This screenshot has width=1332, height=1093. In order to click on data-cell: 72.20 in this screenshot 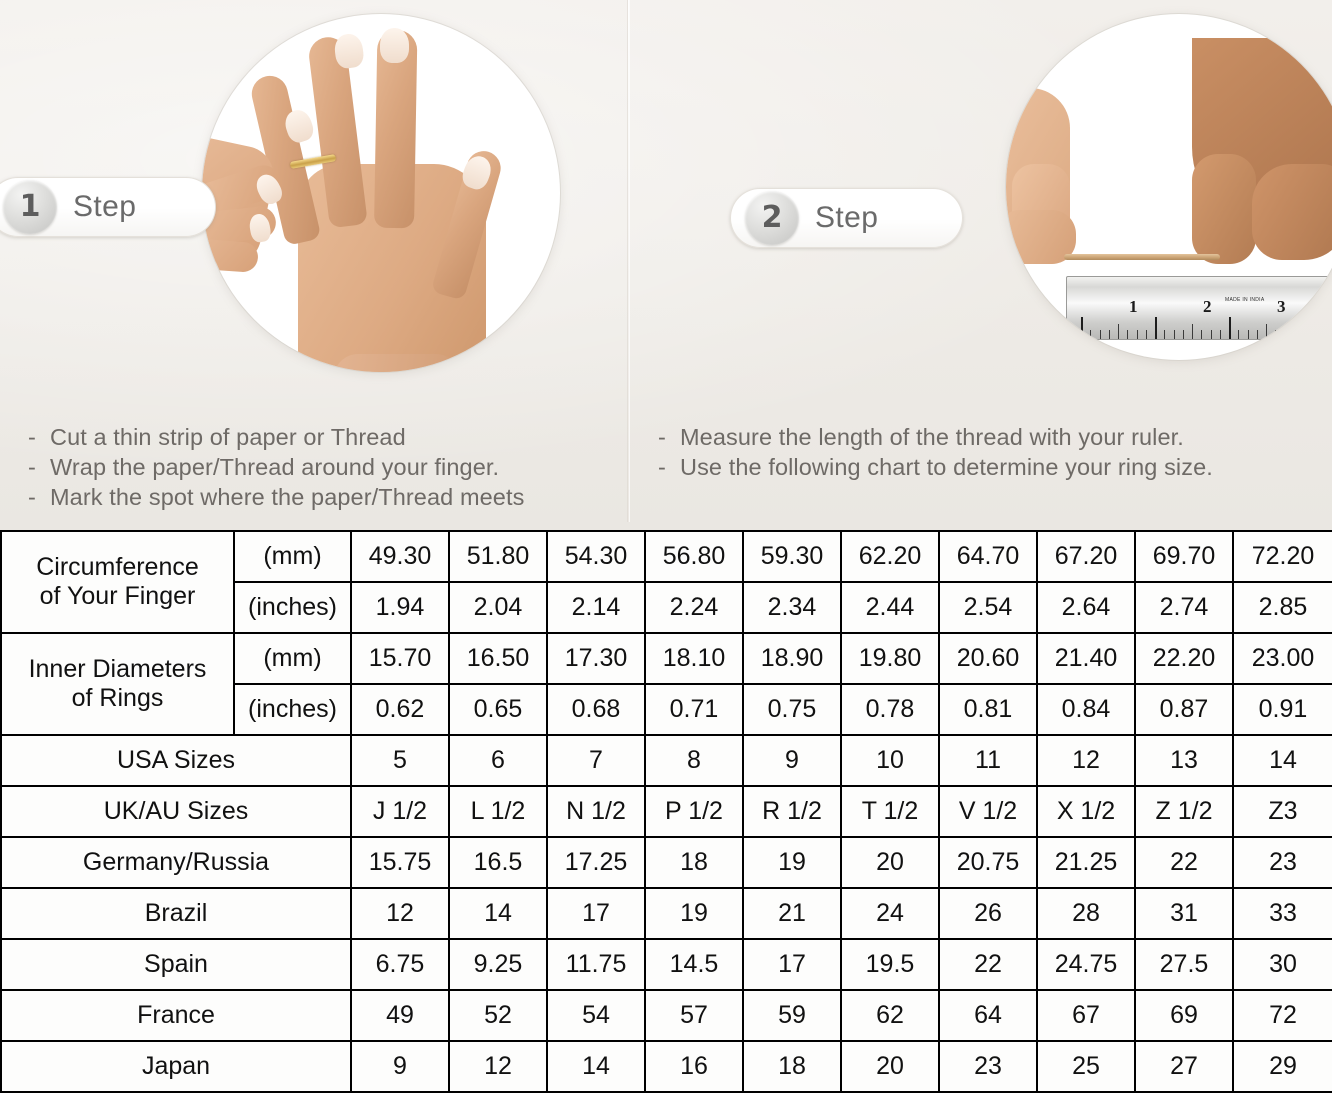, I will do `click(1282, 556)`.